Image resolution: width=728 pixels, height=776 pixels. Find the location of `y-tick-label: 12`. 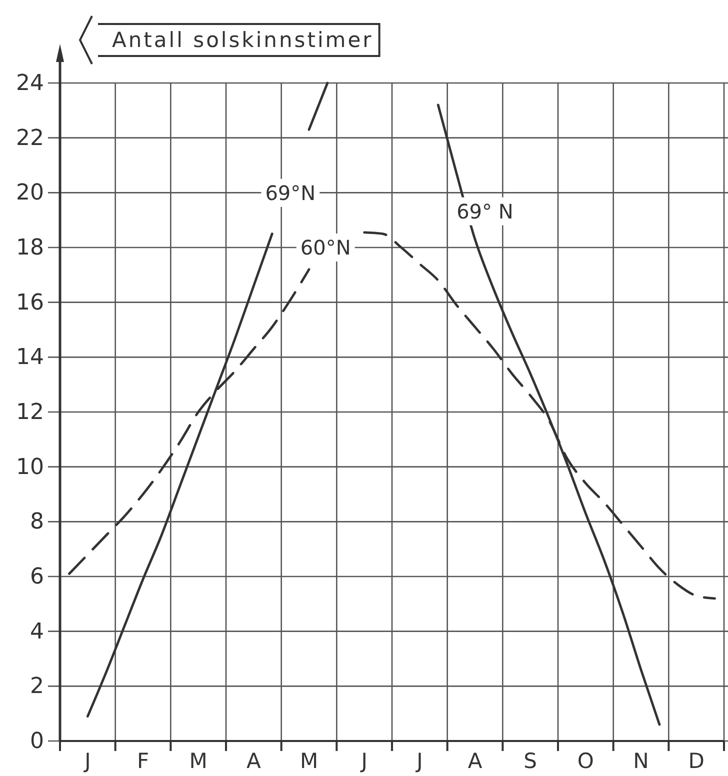

y-tick-label: 12 is located at coordinates (30, 413).